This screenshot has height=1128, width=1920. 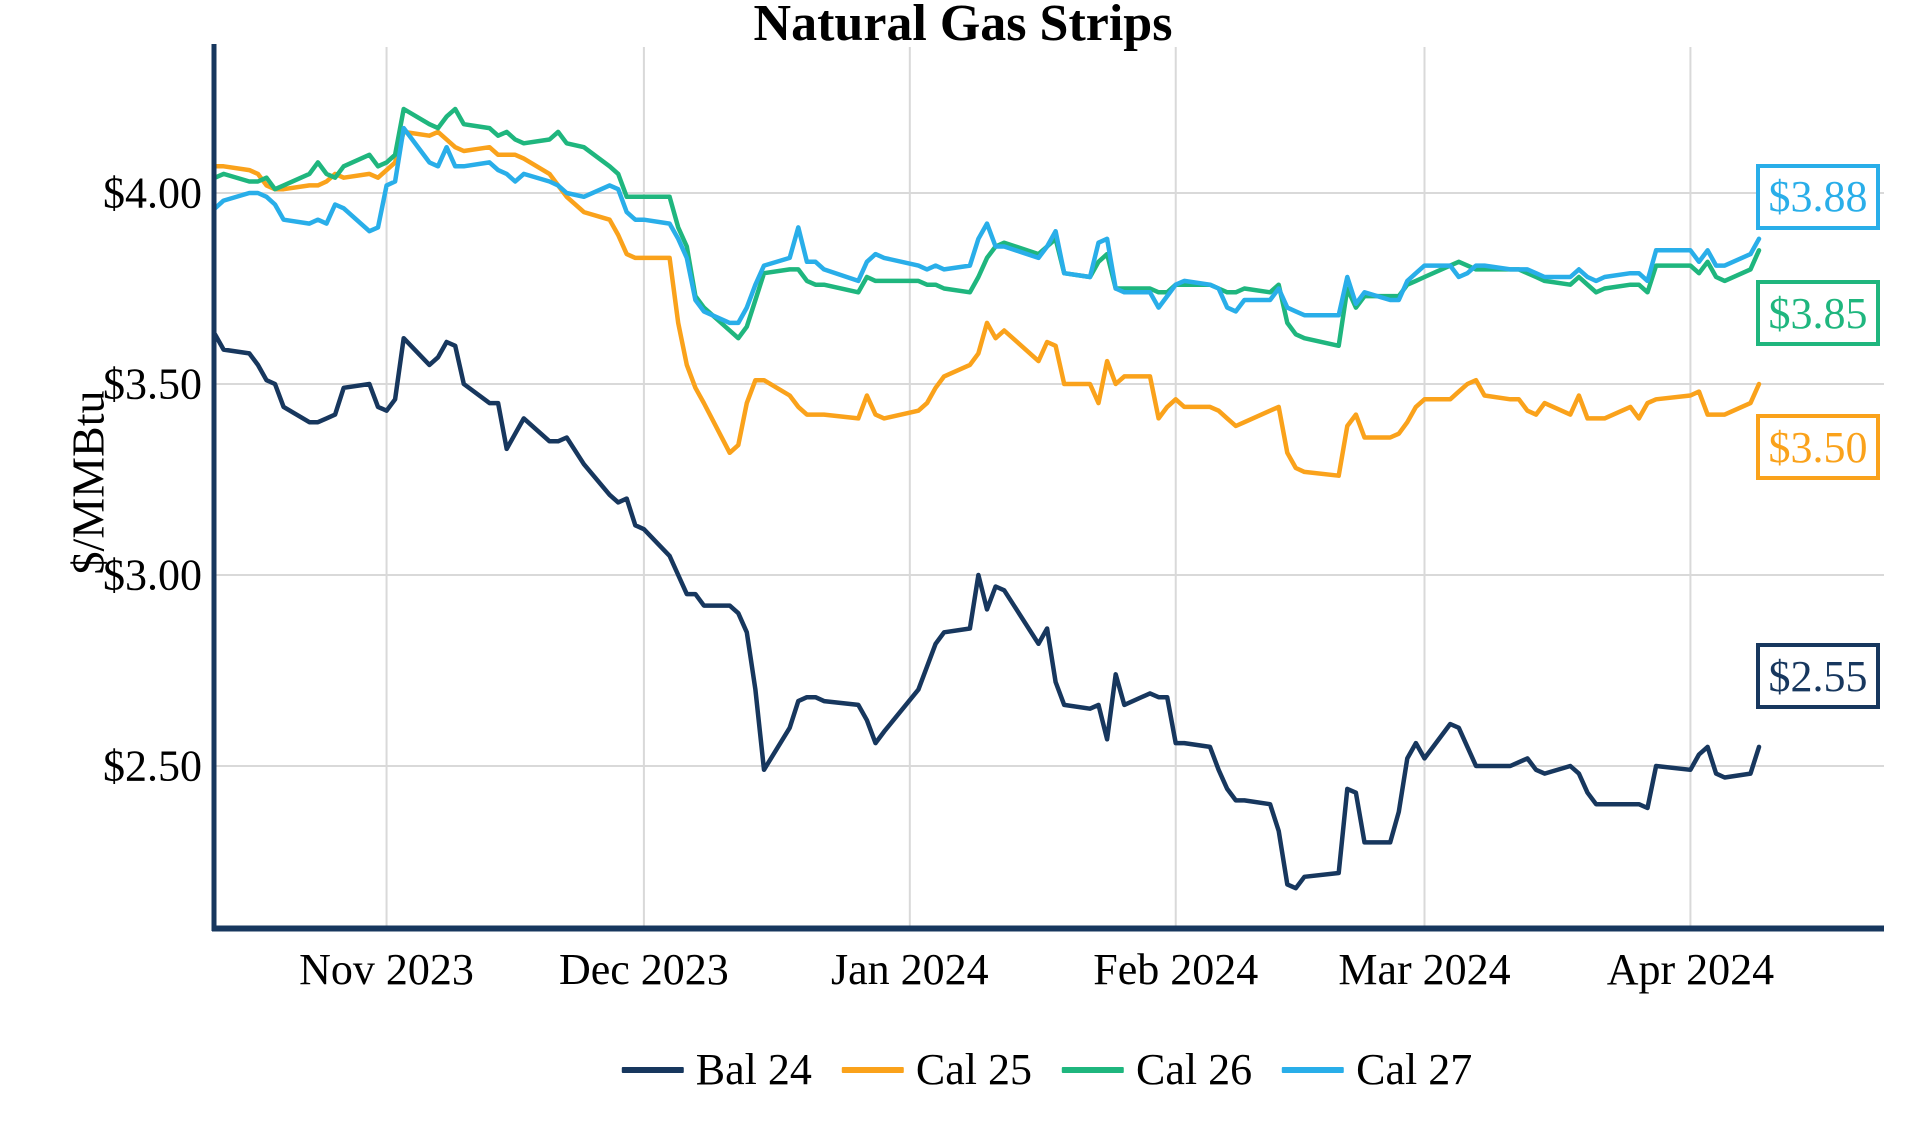 What do you see at coordinates (1690, 969) in the screenshot?
I see `x-tick-label: Apr 2024` at bounding box center [1690, 969].